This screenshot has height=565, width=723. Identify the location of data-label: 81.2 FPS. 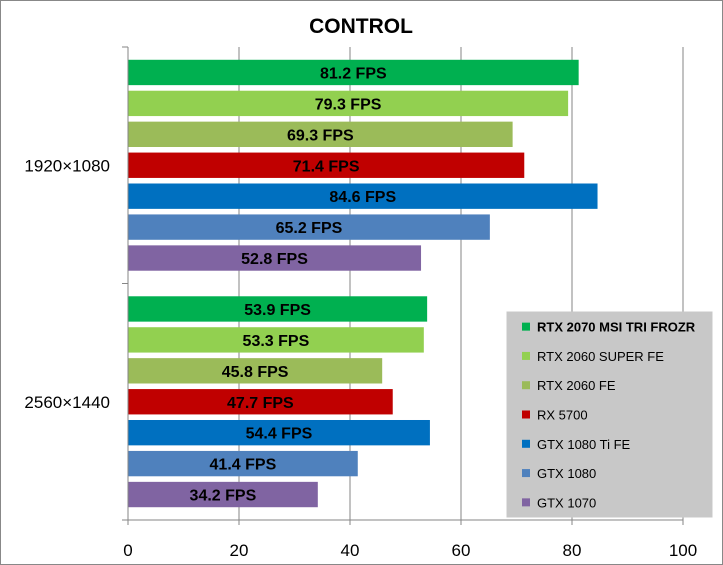
(353, 73).